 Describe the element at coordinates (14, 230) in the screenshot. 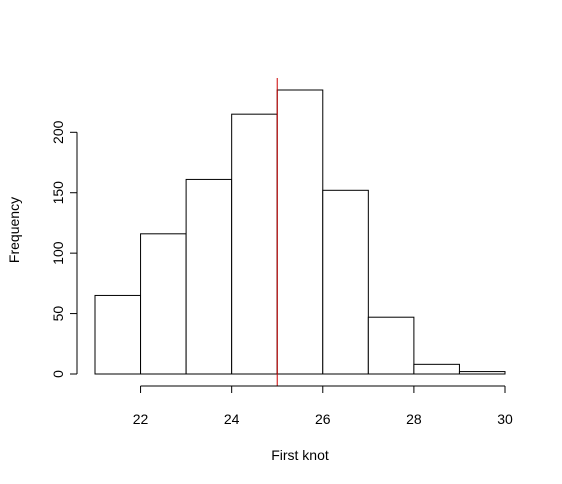

I see `y-axis-title: Frequency` at that location.